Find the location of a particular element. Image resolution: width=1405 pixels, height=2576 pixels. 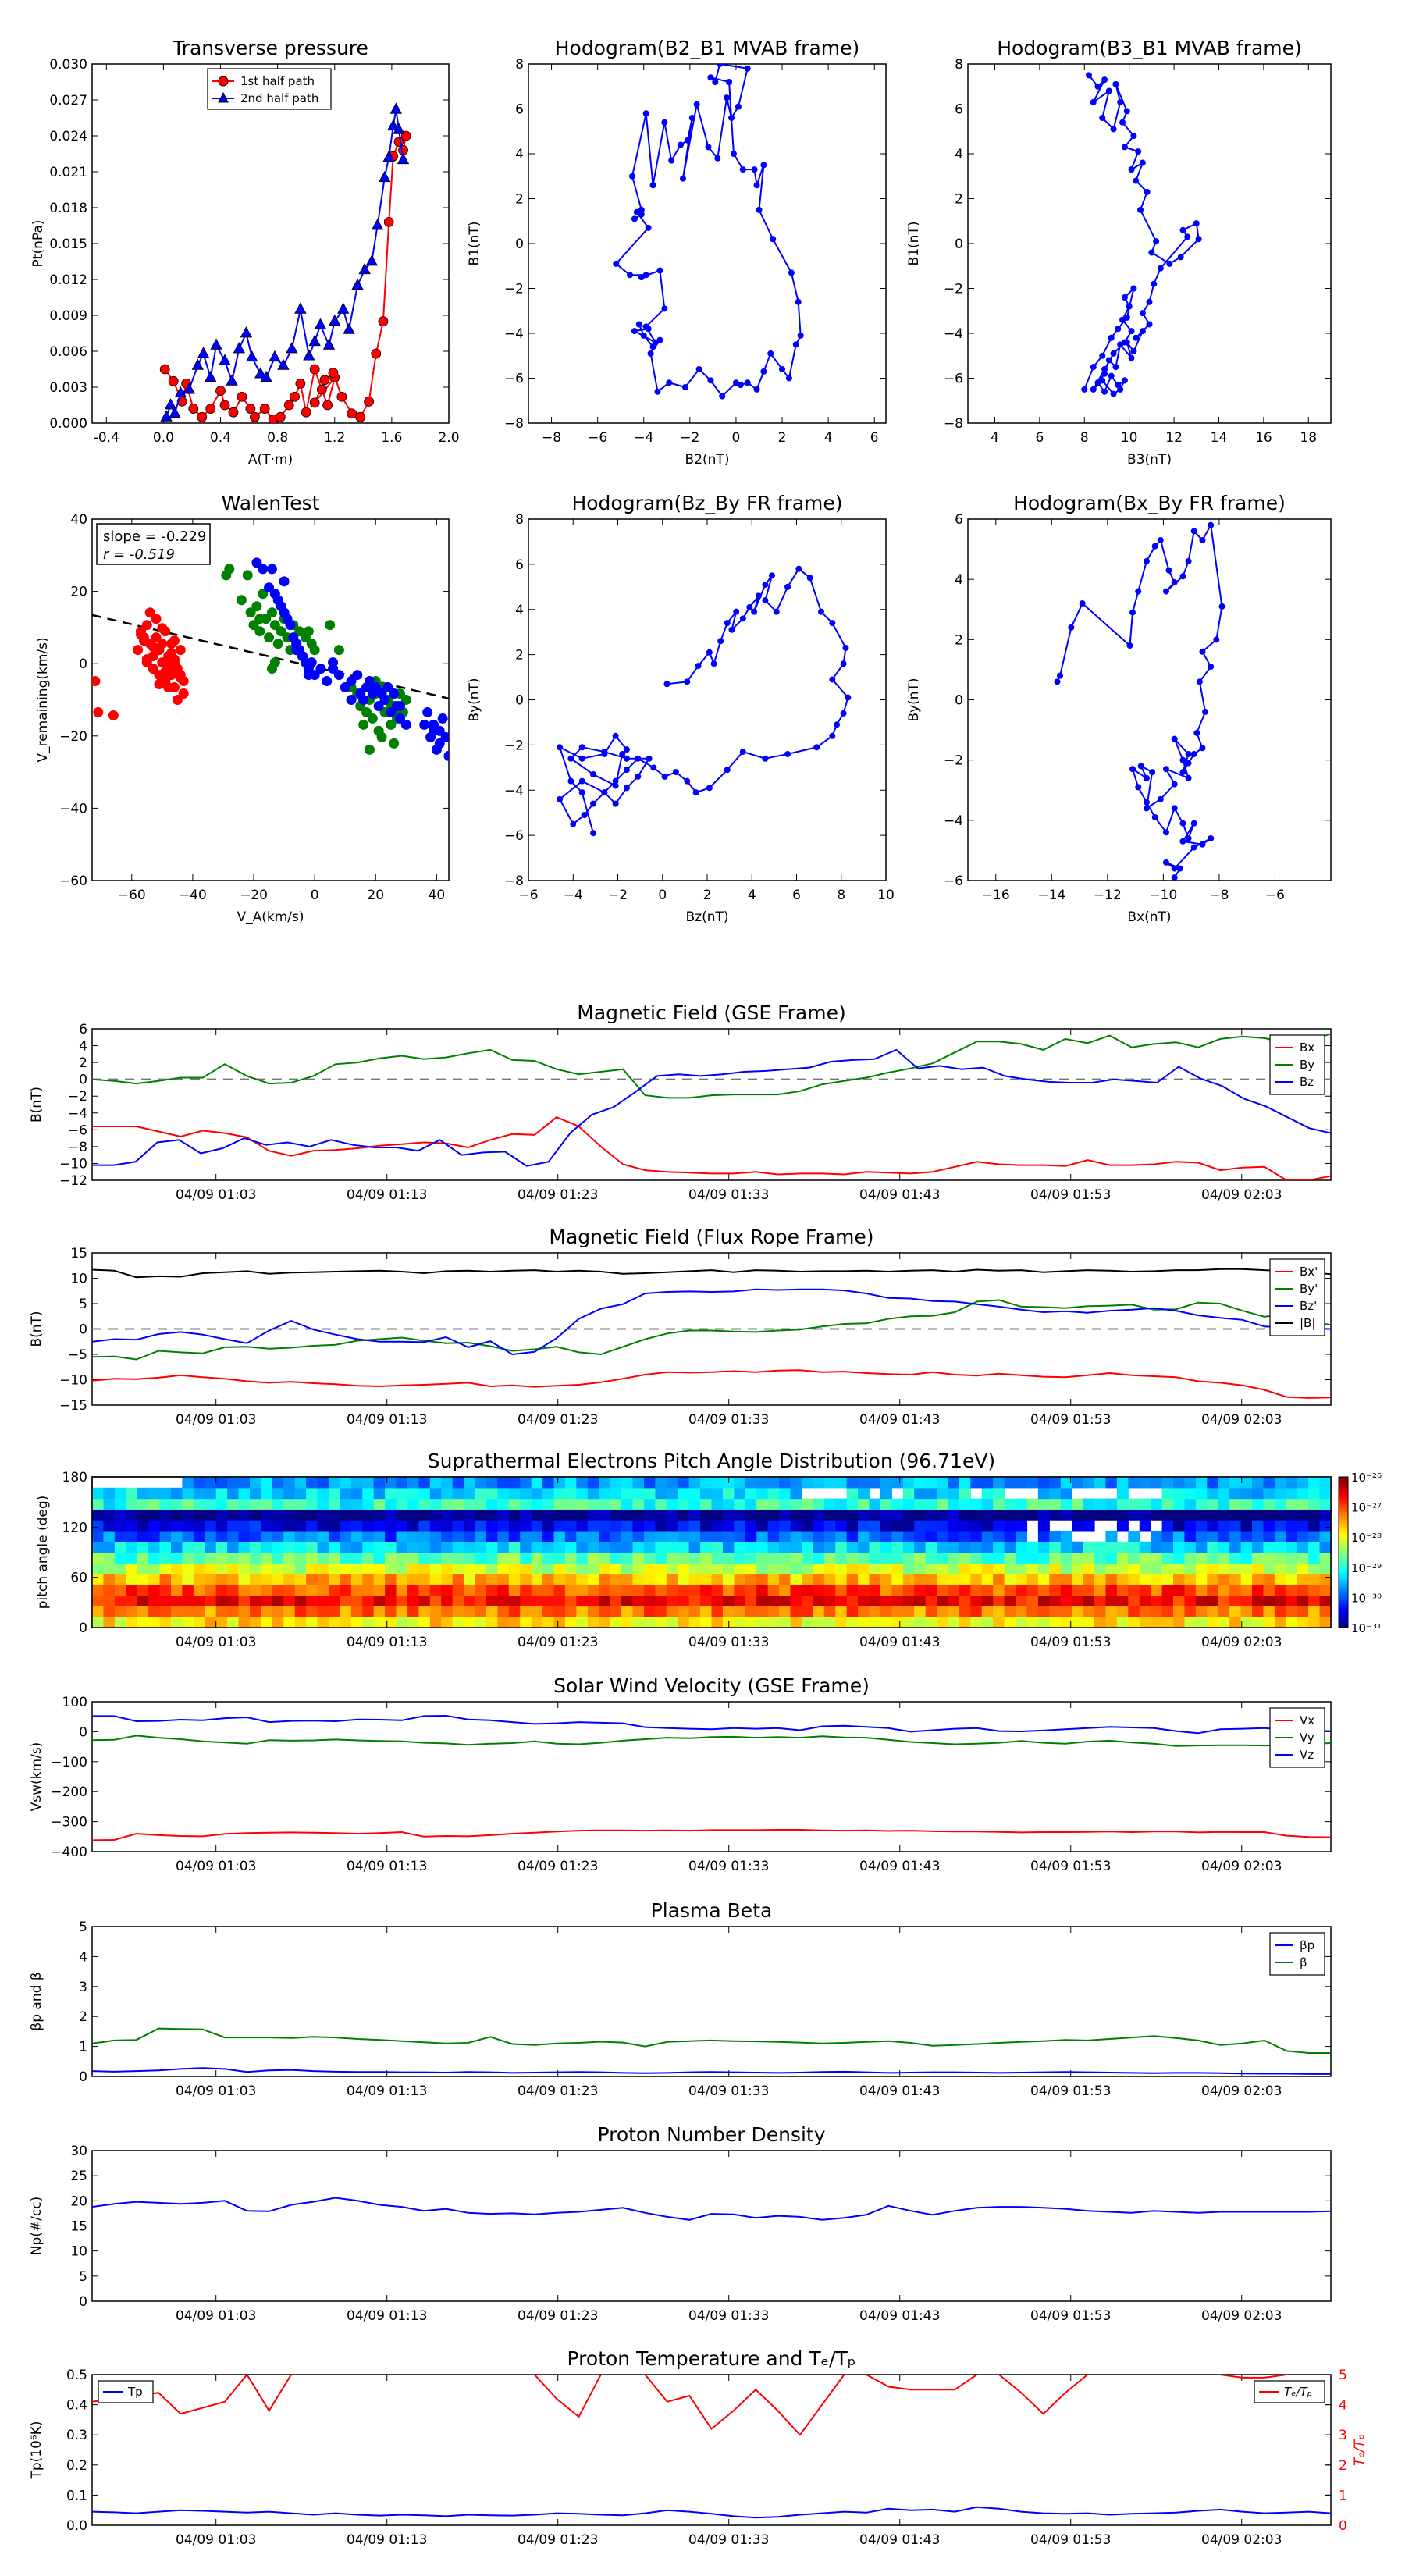

np-xtick-label: 04/09 01:33 is located at coordinates (728, 2316).